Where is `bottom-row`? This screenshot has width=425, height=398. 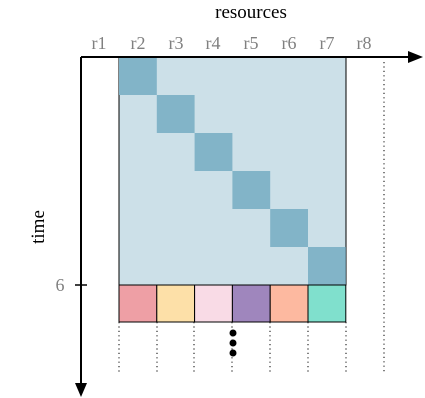
bottom-row is located at coordinates (232, 303).